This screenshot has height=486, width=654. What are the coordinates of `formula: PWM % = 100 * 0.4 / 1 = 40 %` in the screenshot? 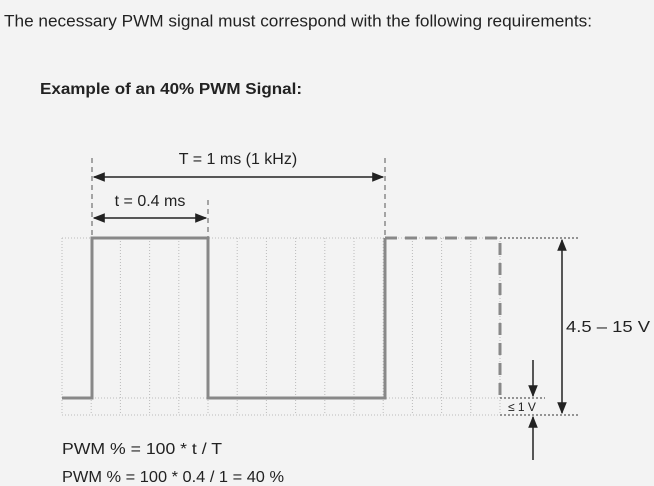 It's located at (173, 477).